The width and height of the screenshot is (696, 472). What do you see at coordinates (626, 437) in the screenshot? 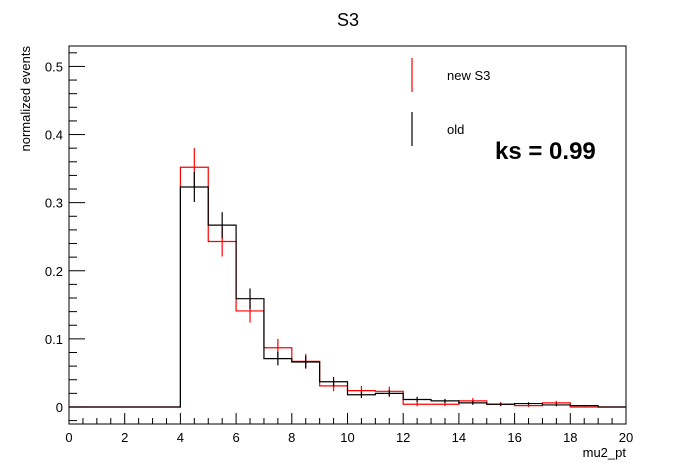
I see `x-tick-label: 20` at bounding box center [626, 437].